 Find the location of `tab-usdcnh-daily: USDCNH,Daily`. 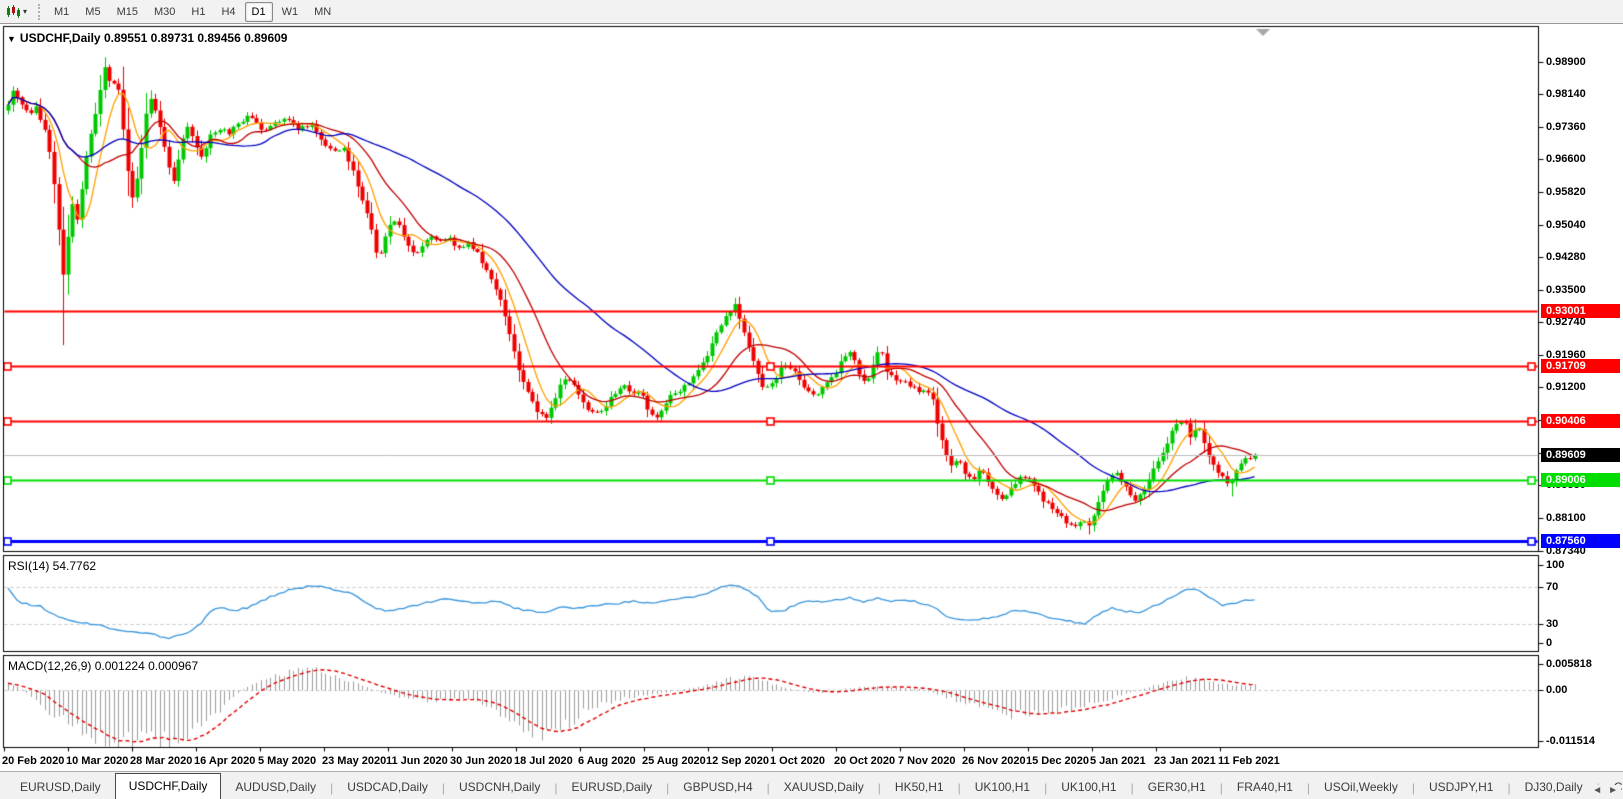

tab-usdcnh-daily: USDCNH,Daily is located at coordinates (500, 787).